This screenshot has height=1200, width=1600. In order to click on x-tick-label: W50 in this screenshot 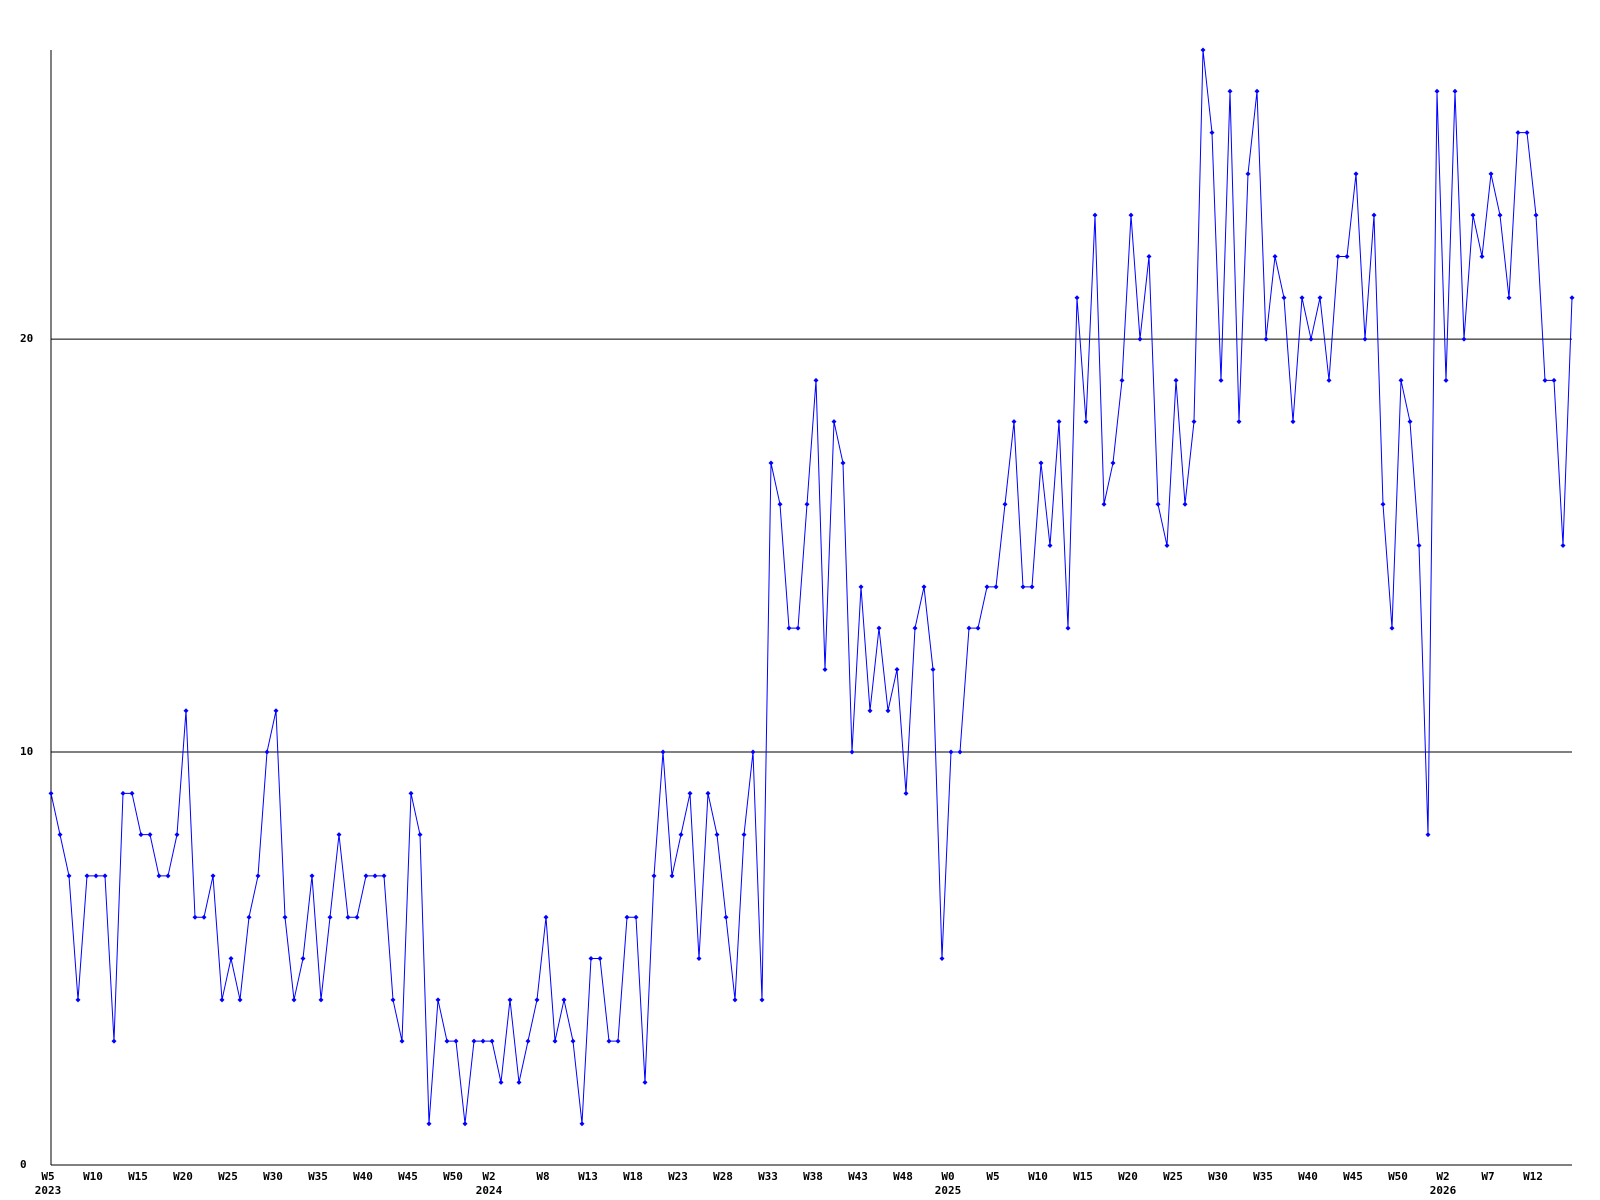, I will do `click(453, 1176)`.